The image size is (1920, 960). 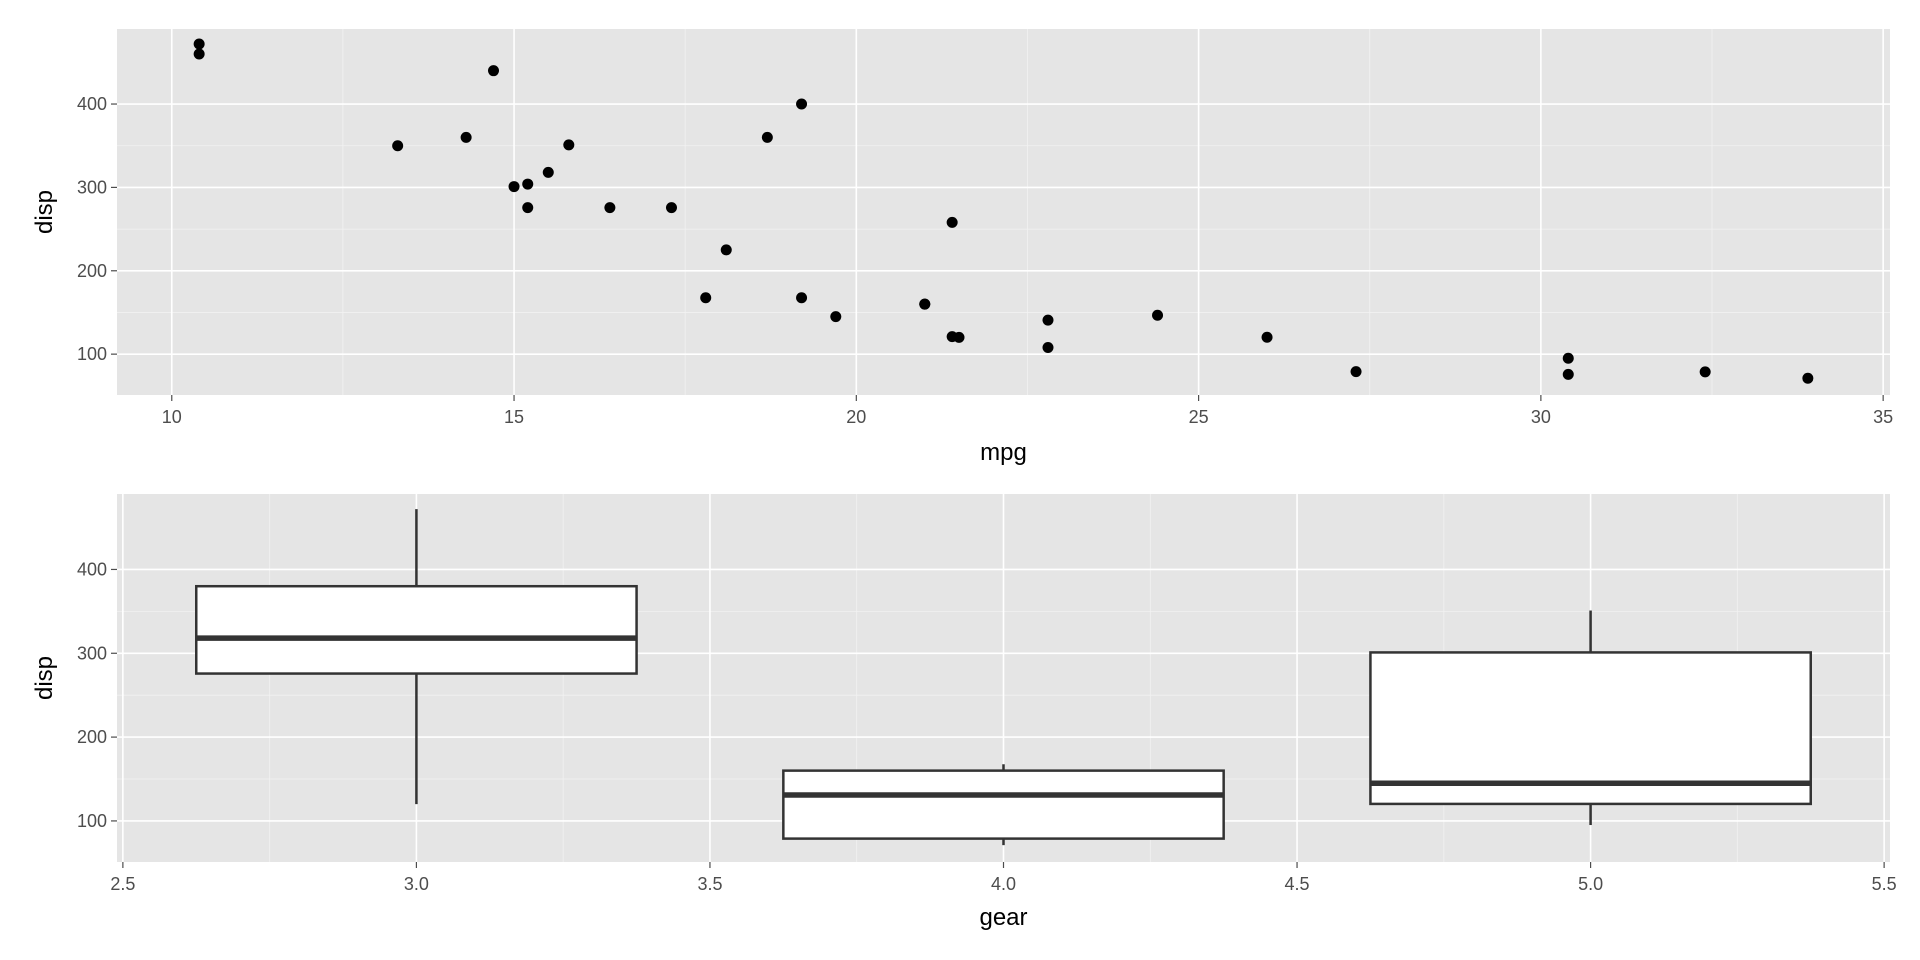 I want to click on x-axis-title: mpg, so click(x=1003, y=452).